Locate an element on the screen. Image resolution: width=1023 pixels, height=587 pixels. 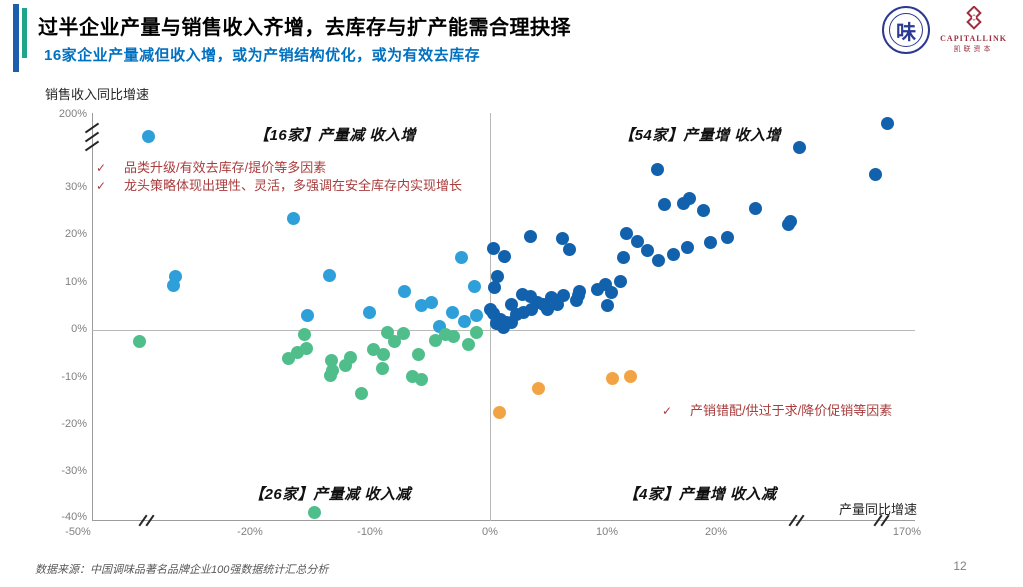
annotation-line: ✓ 龙头策略体现出理性、灵活，多强调在安全库存内实现增长 is located at coordinates (301, 186).